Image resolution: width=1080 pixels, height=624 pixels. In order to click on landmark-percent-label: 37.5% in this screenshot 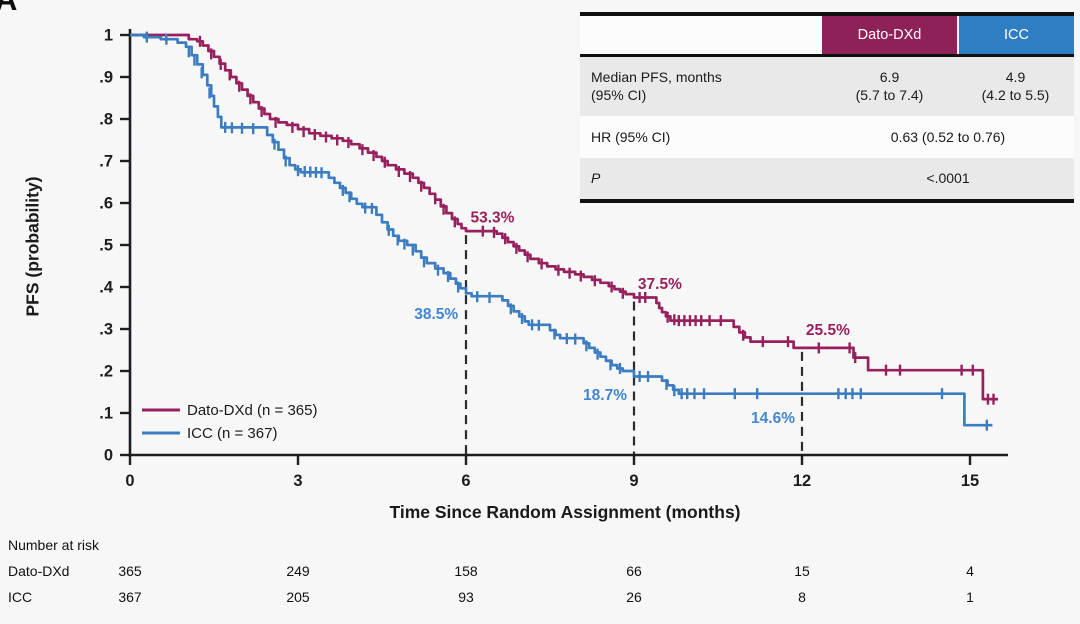, I will do `click(660, 284)`.